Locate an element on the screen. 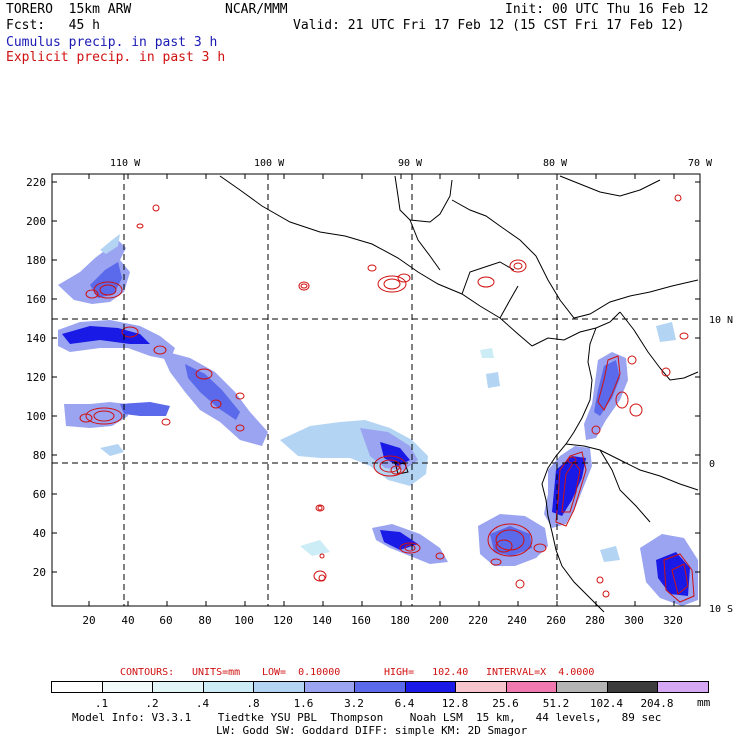  contours-units: UNITS=mm is located at coordinates (216, 672).